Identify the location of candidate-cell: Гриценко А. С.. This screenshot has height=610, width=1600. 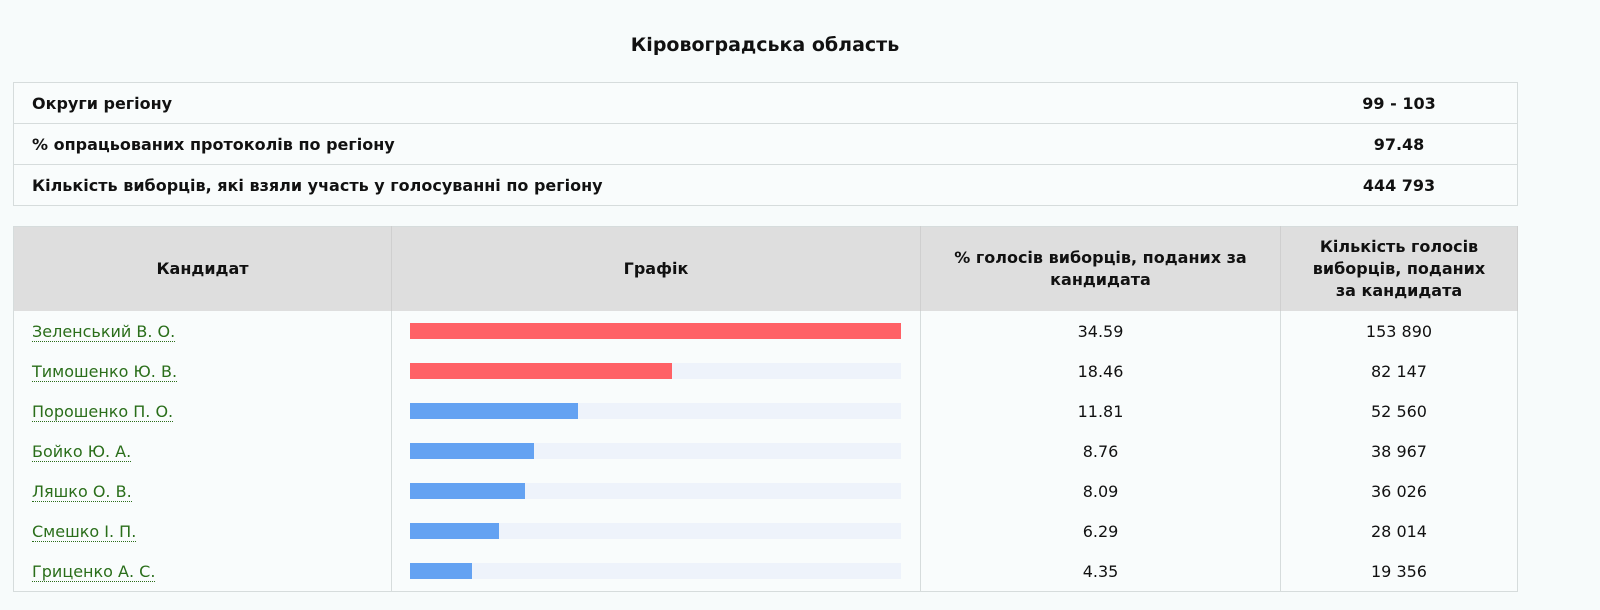
(202, 571).